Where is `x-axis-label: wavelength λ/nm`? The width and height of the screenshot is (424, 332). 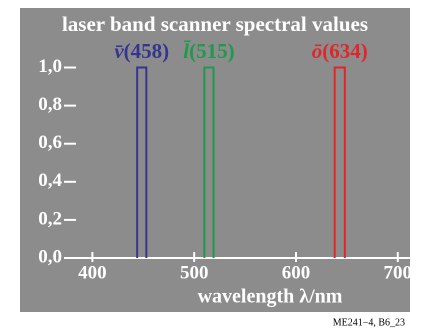
x-axis-label: wavelength λ/nm is located at coordinates (270, 297).